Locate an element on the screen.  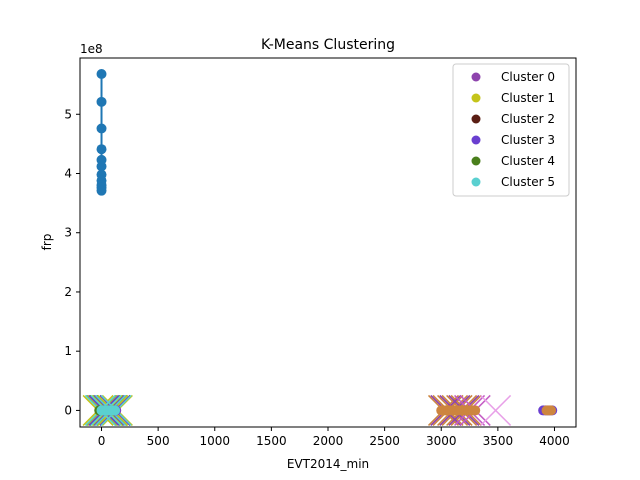
legend-label-5: Cluster 5 is located at coordinates (528, 182).